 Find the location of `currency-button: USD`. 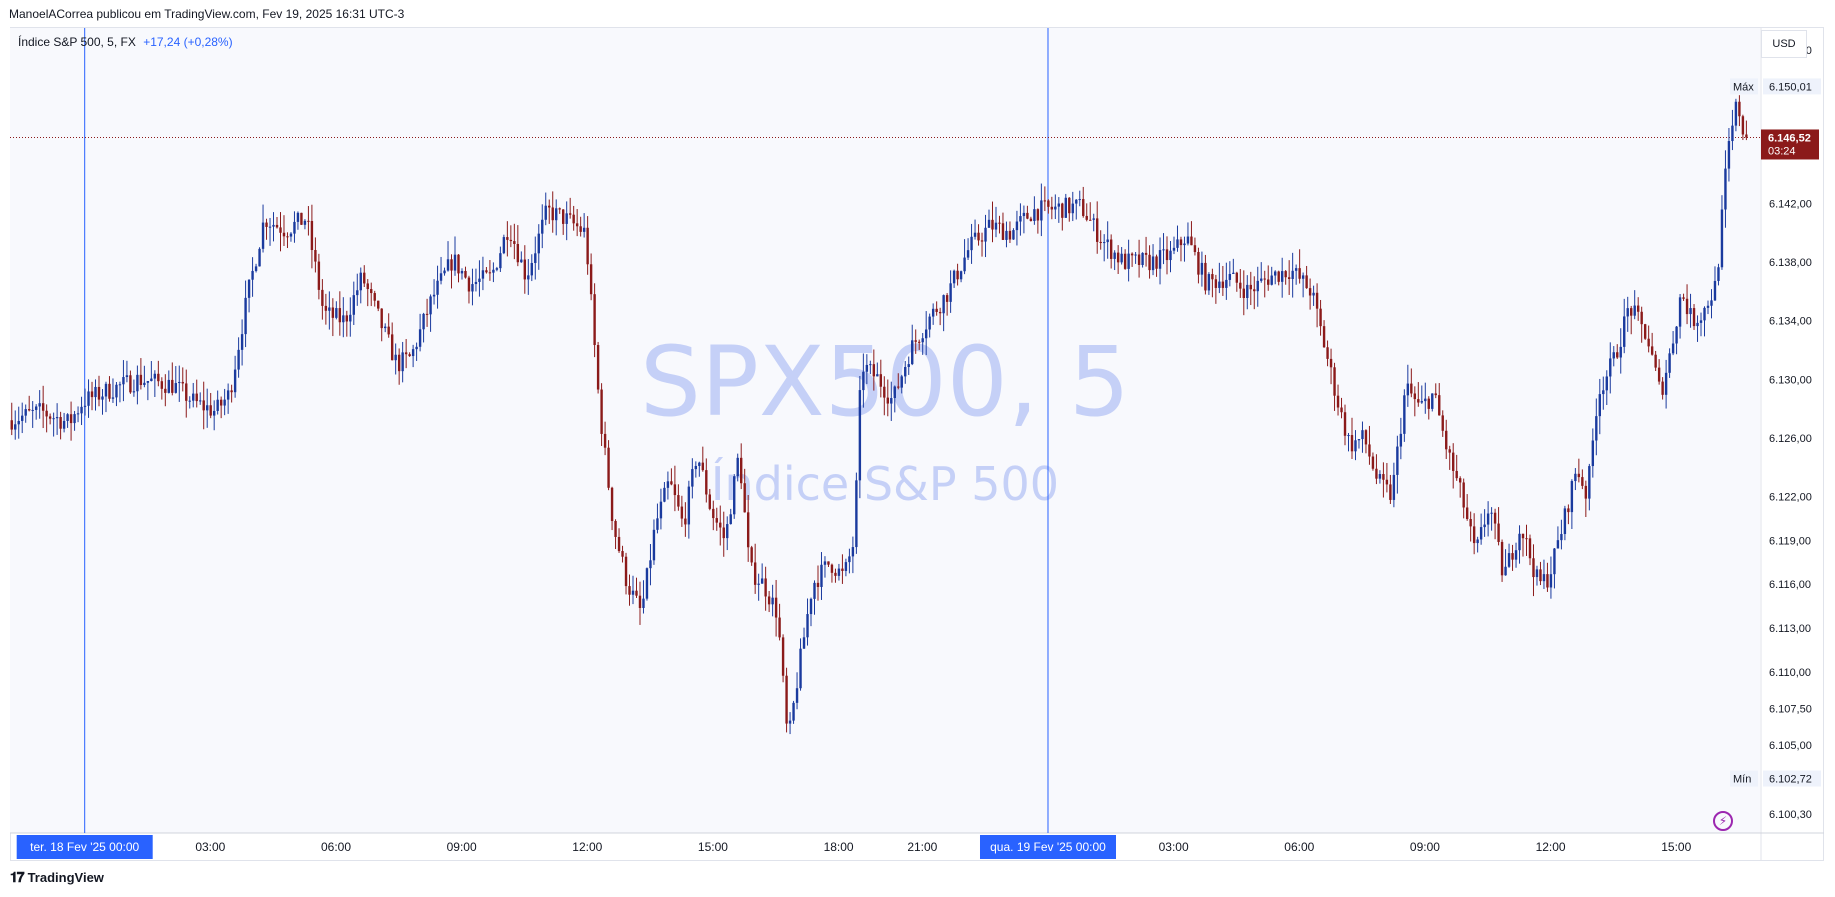

currency-button: USD is located at coordinates (1784, 44).